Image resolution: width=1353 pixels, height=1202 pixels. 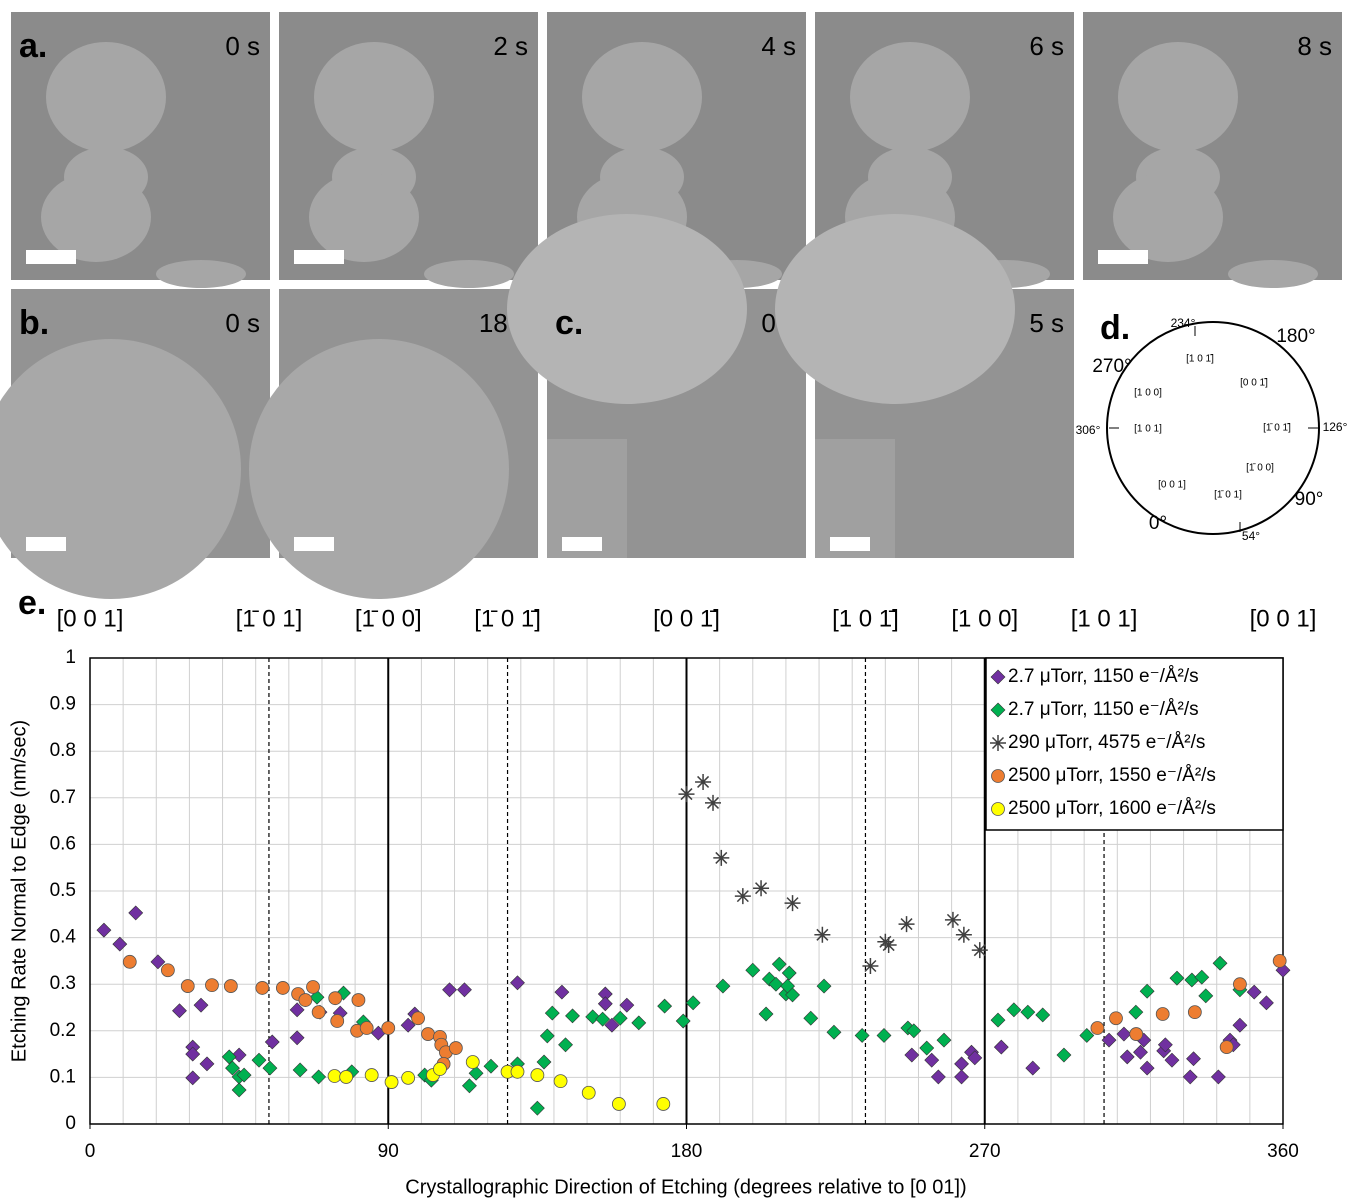 What do you see at coordinates (1183, 323) in the screenshot?
I see `angle-label: 234°` at bounding box center [1183, 323].